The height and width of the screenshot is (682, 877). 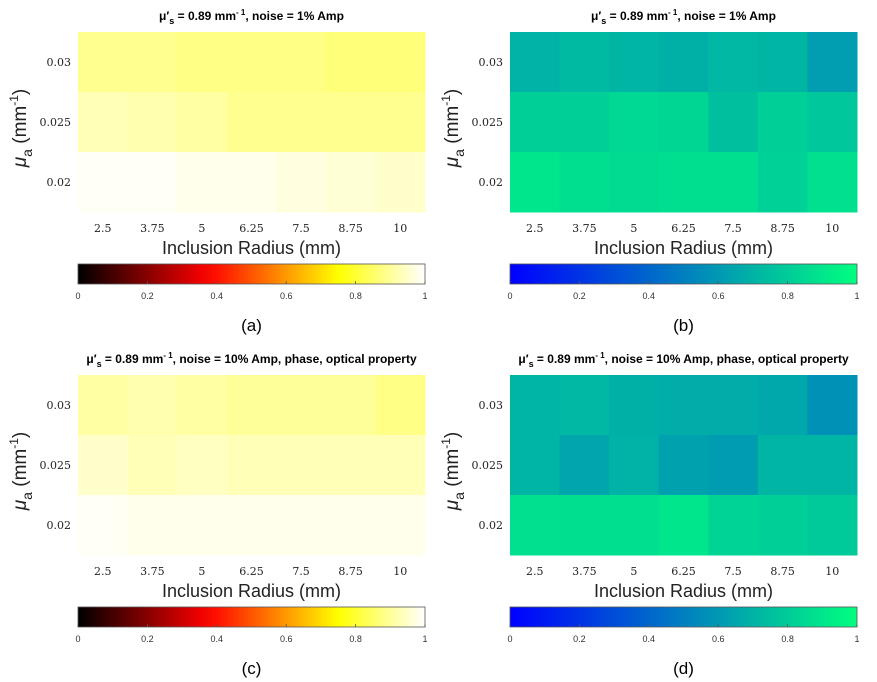 What do you see at coordinates (683, 17) in the screenshot?
I see `chart-title: μ′s = 0.89 mm- 1, noise = 1% Amp` at bounding box center [683, 17].